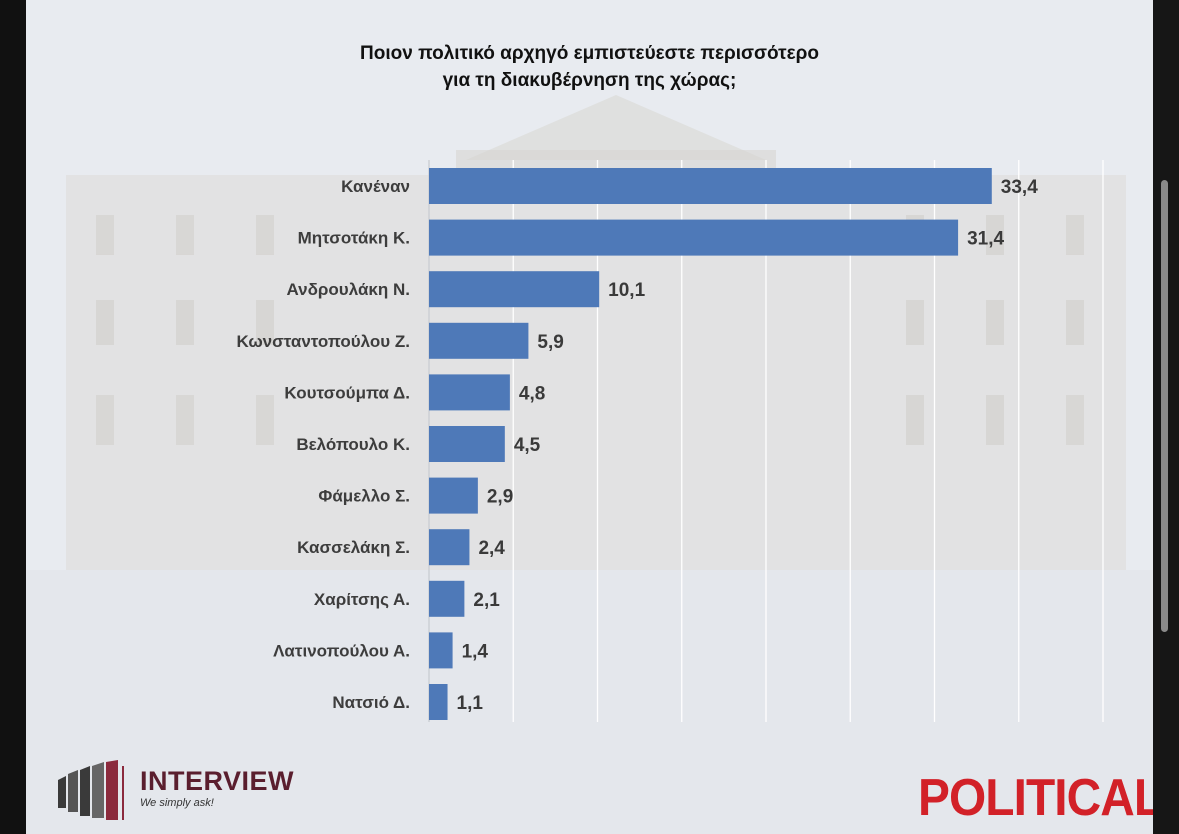 This screenshot has width=1179, height=834. Describe the element at coordinates (550, 342) in the screenshot. I see `data-label: 5,9` at that location.